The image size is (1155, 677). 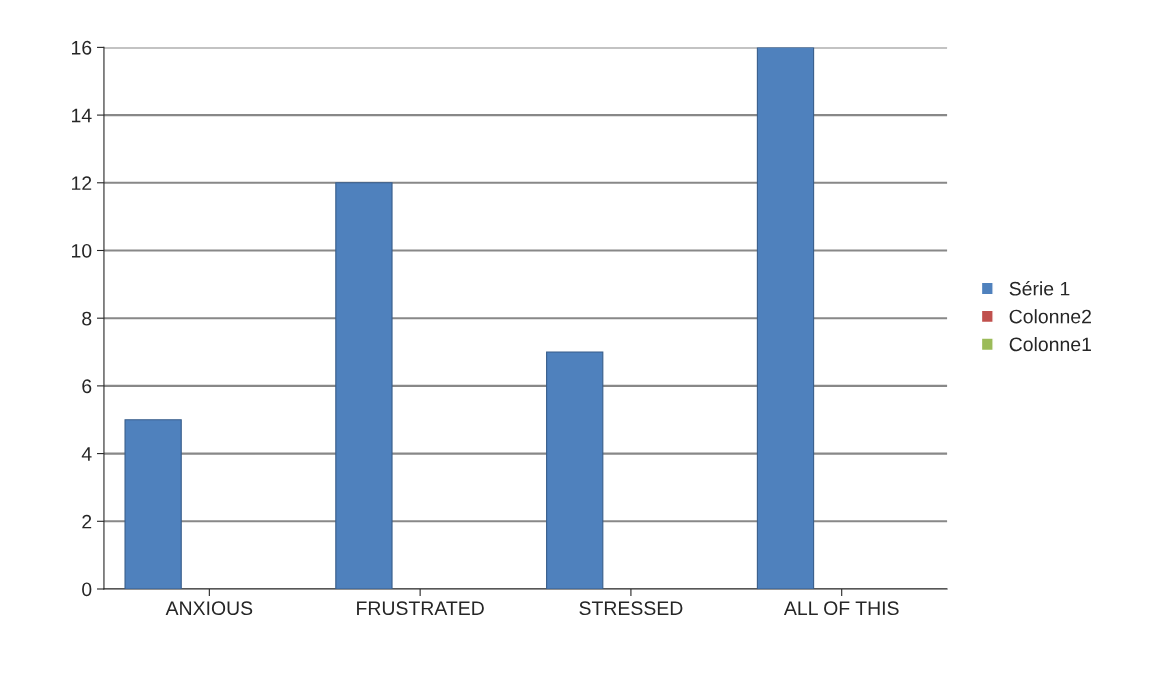 I want to click on y-tick-label: 14, so click(x=82, y=115).